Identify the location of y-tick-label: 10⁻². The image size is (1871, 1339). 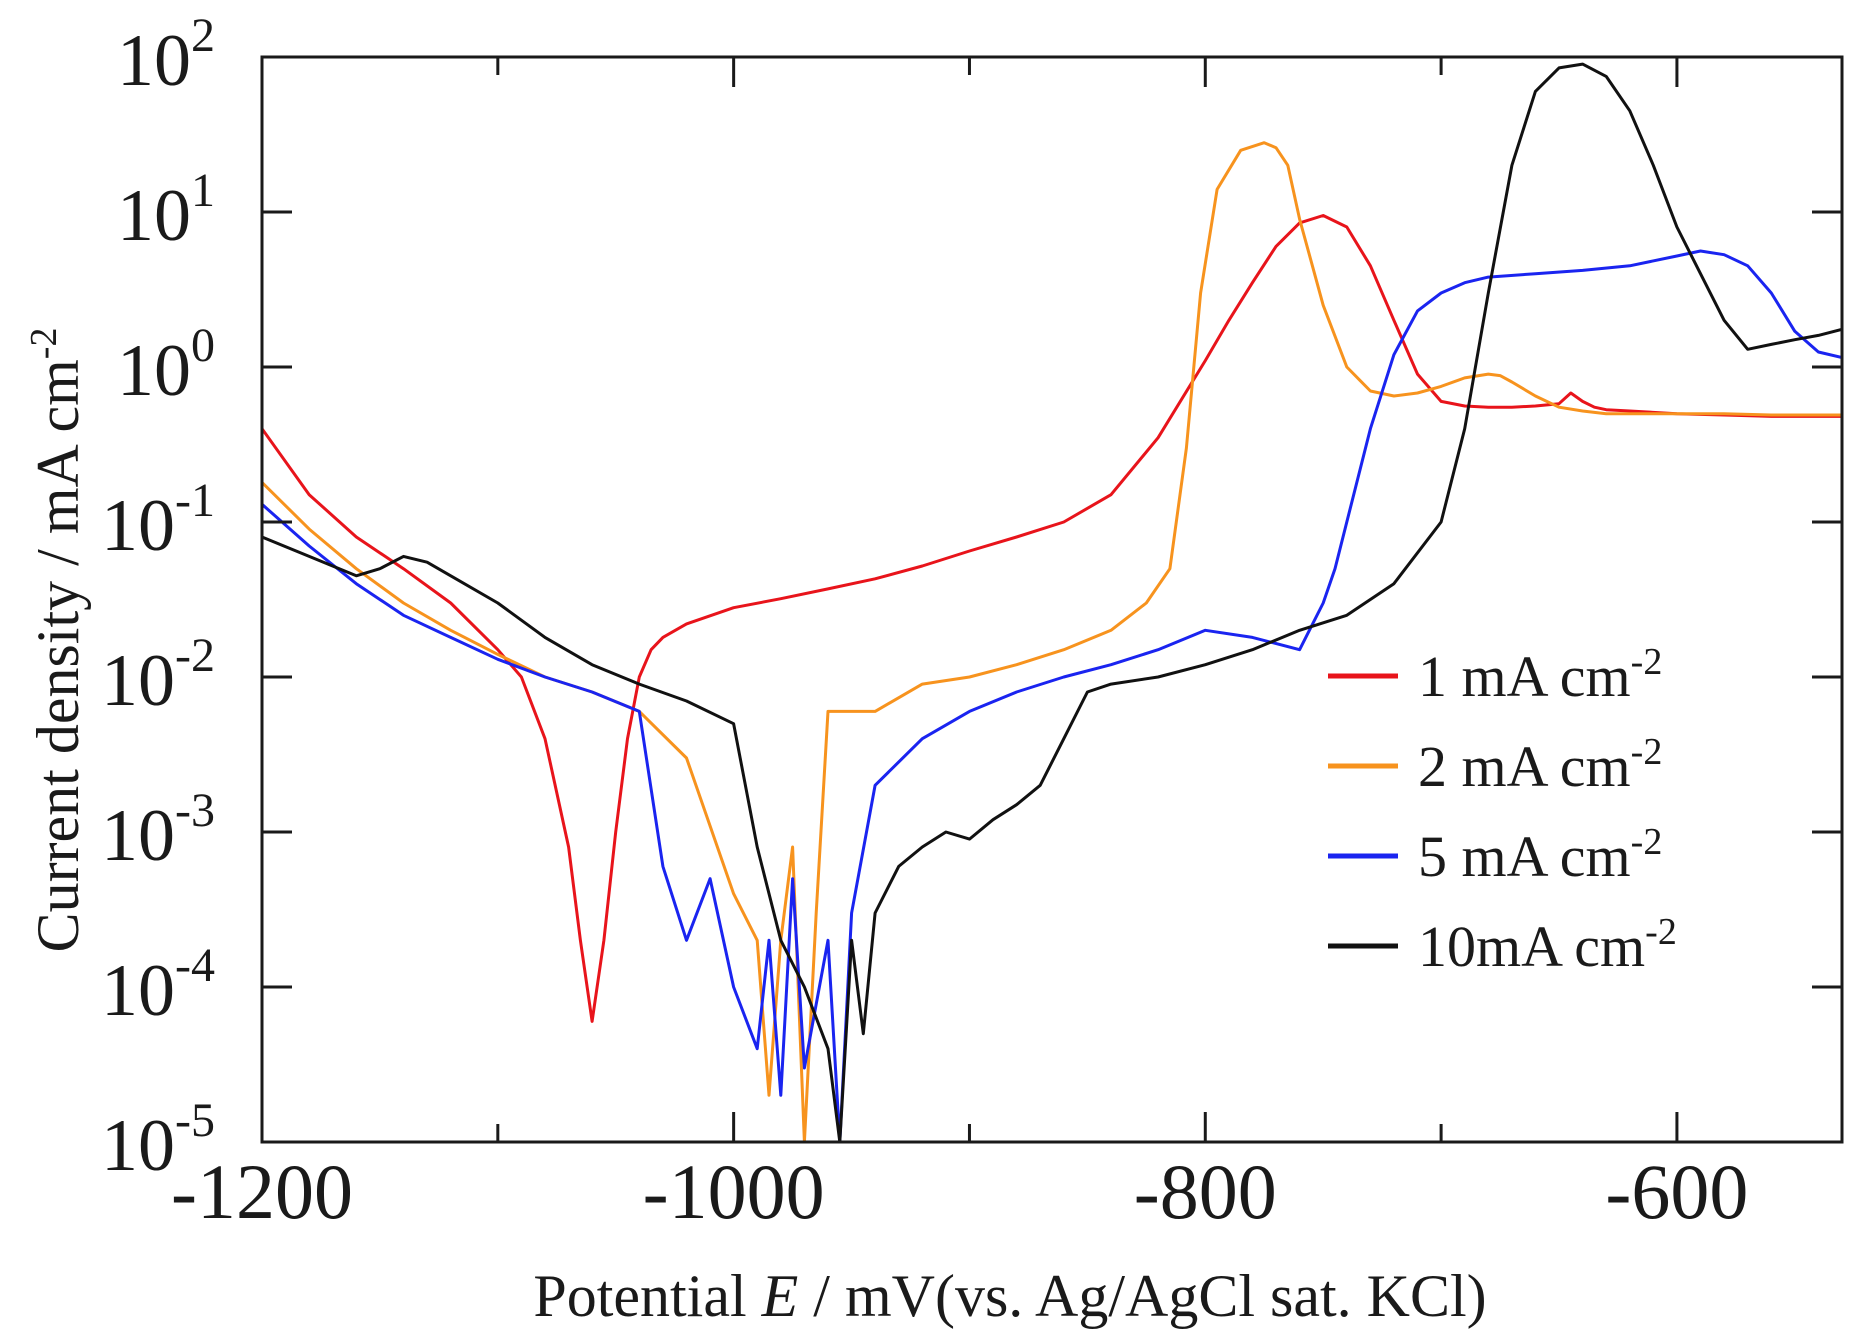
(158, 675).